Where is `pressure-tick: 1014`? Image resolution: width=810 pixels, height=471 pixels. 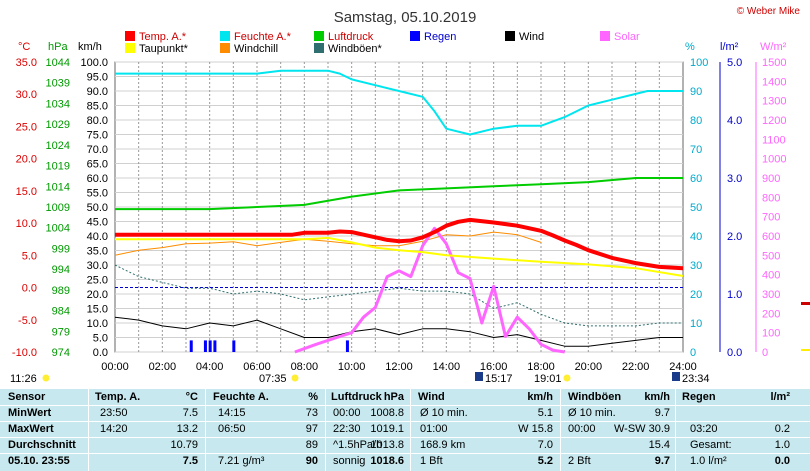 pressure-tick: 1014 is located at coordinates (58, 187).